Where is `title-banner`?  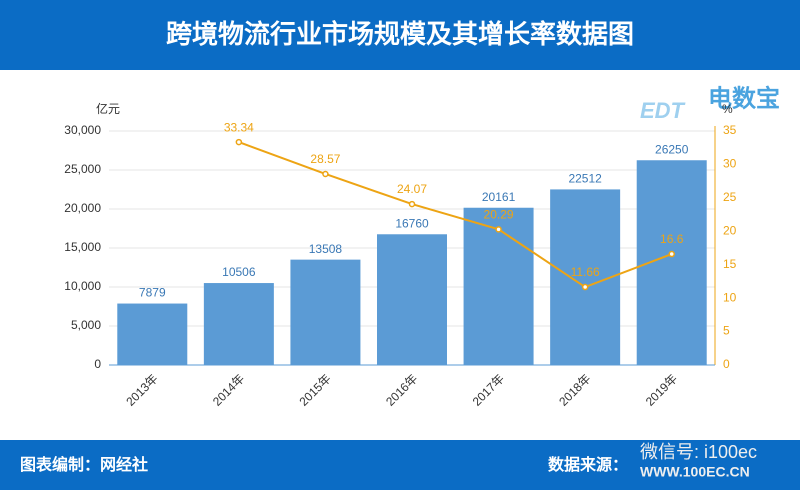
title-banner is located at coordinates (400, 35).